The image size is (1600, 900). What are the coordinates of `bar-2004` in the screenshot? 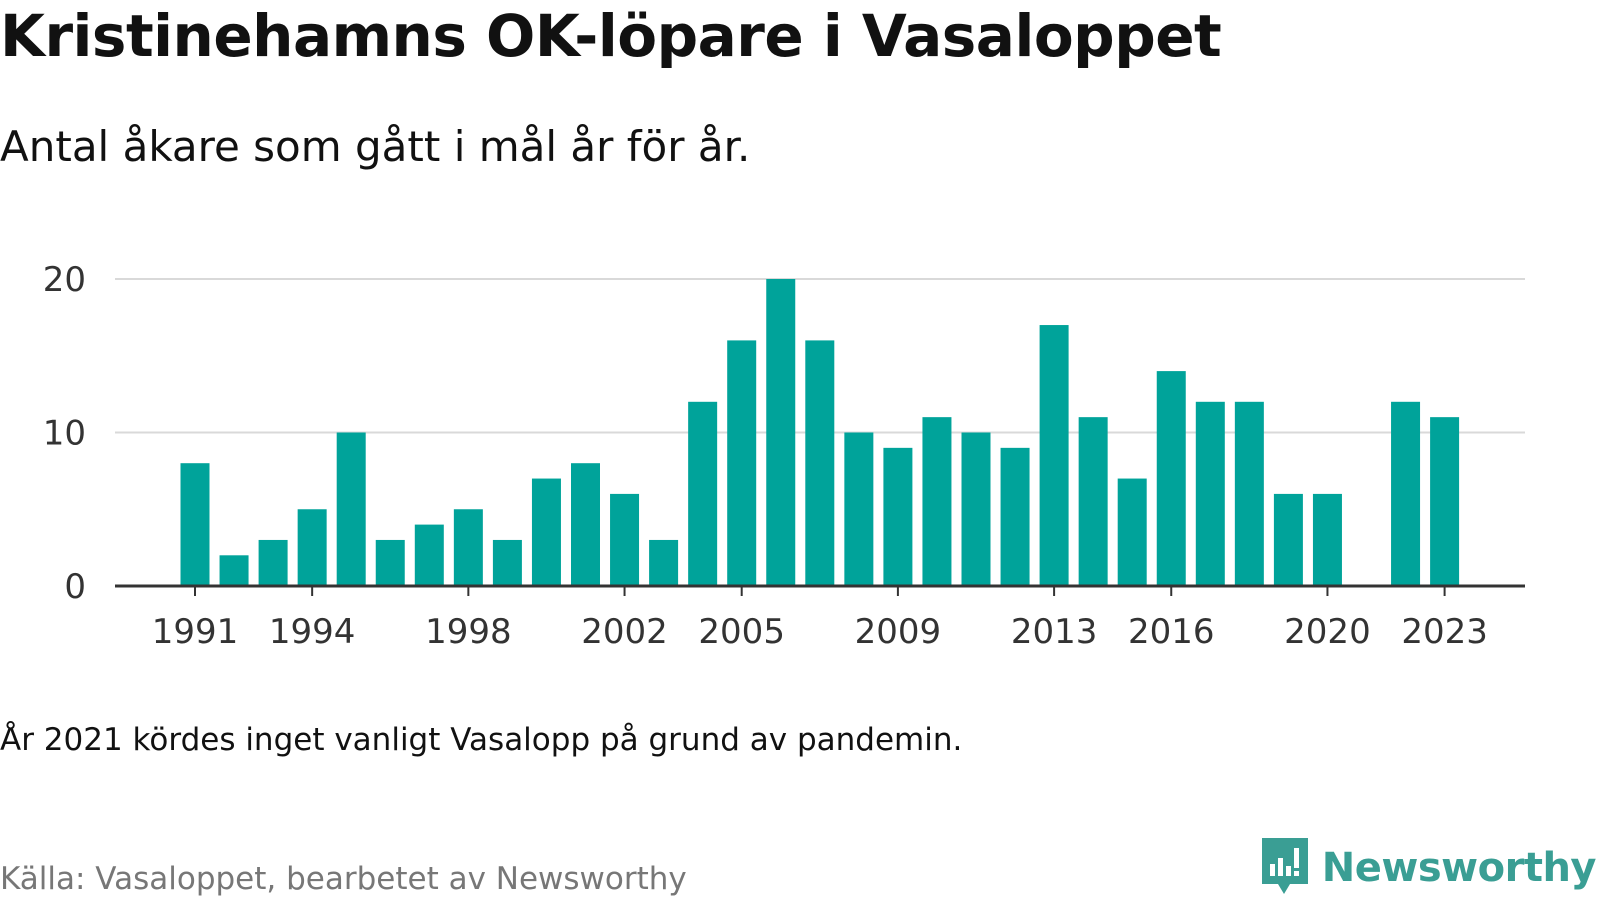 It's located at (703, 493).